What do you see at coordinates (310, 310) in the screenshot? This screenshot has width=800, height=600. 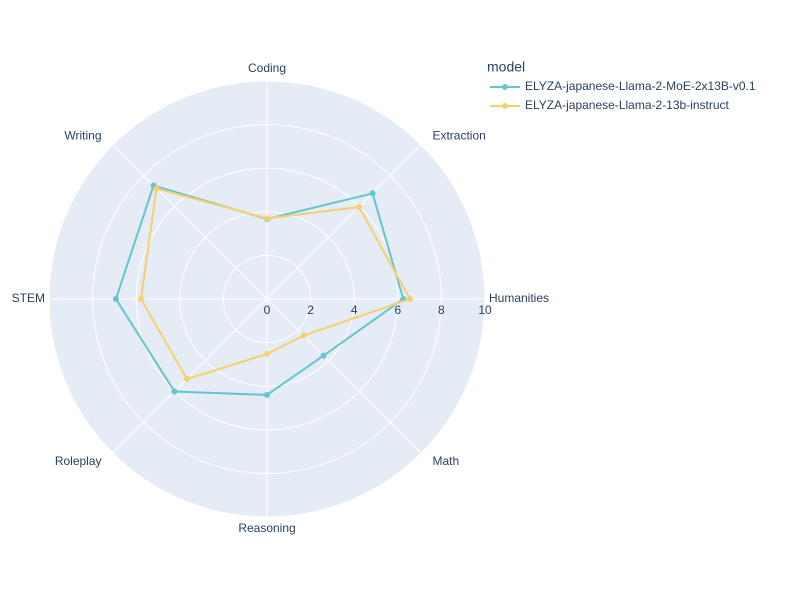 I see `r-tick-label: 2` at bounding box center [310, 310].